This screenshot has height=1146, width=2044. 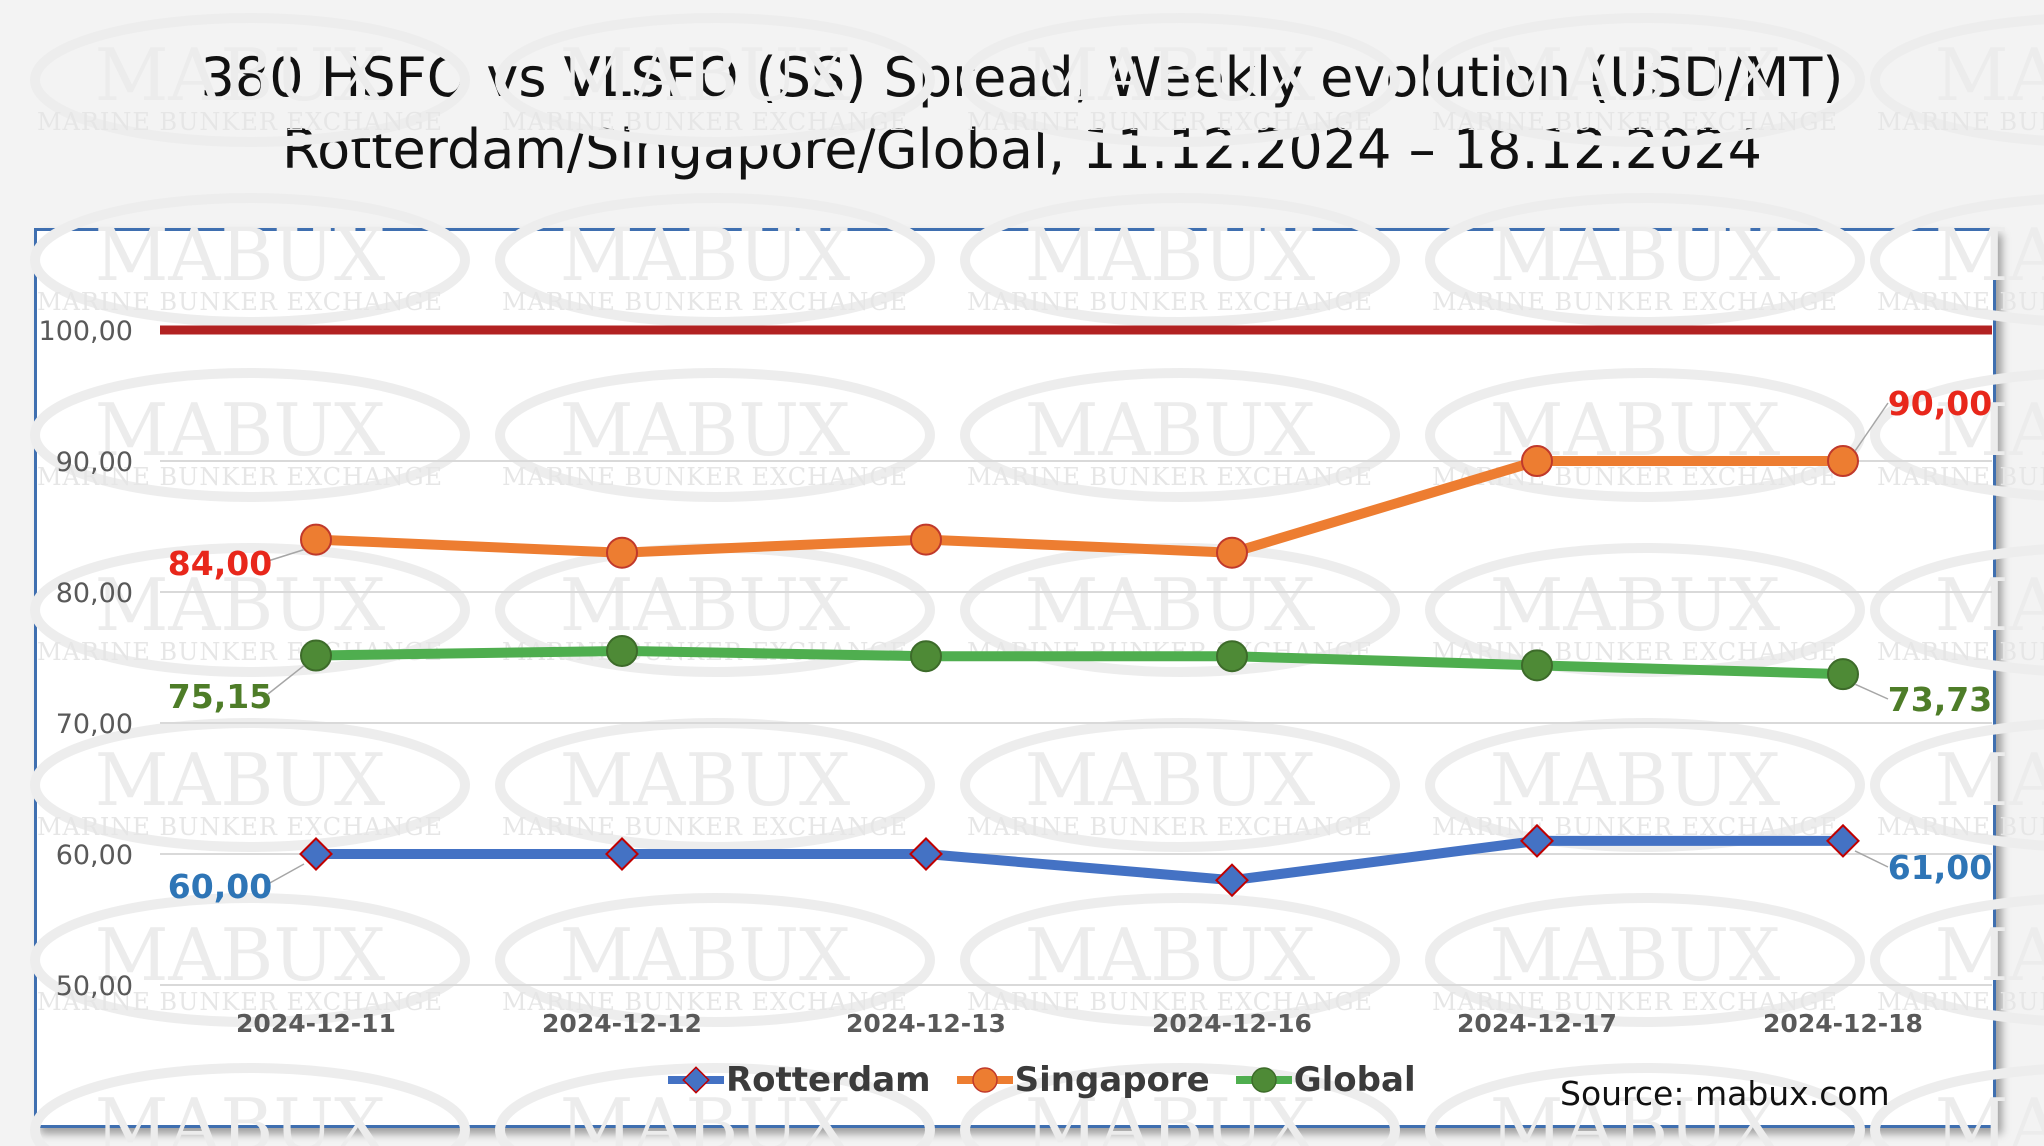 What do you see at coordinates (696, 1080) in the screenshot?
I see `legend-rotterdam-marker` at bounding box center [696, 1080].